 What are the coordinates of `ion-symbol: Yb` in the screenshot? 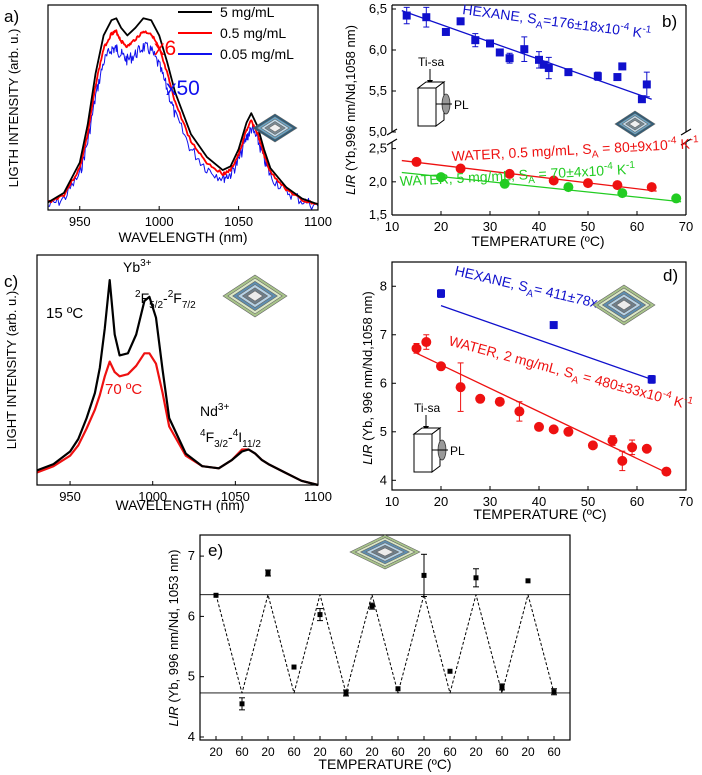 It's located at (131, 267).